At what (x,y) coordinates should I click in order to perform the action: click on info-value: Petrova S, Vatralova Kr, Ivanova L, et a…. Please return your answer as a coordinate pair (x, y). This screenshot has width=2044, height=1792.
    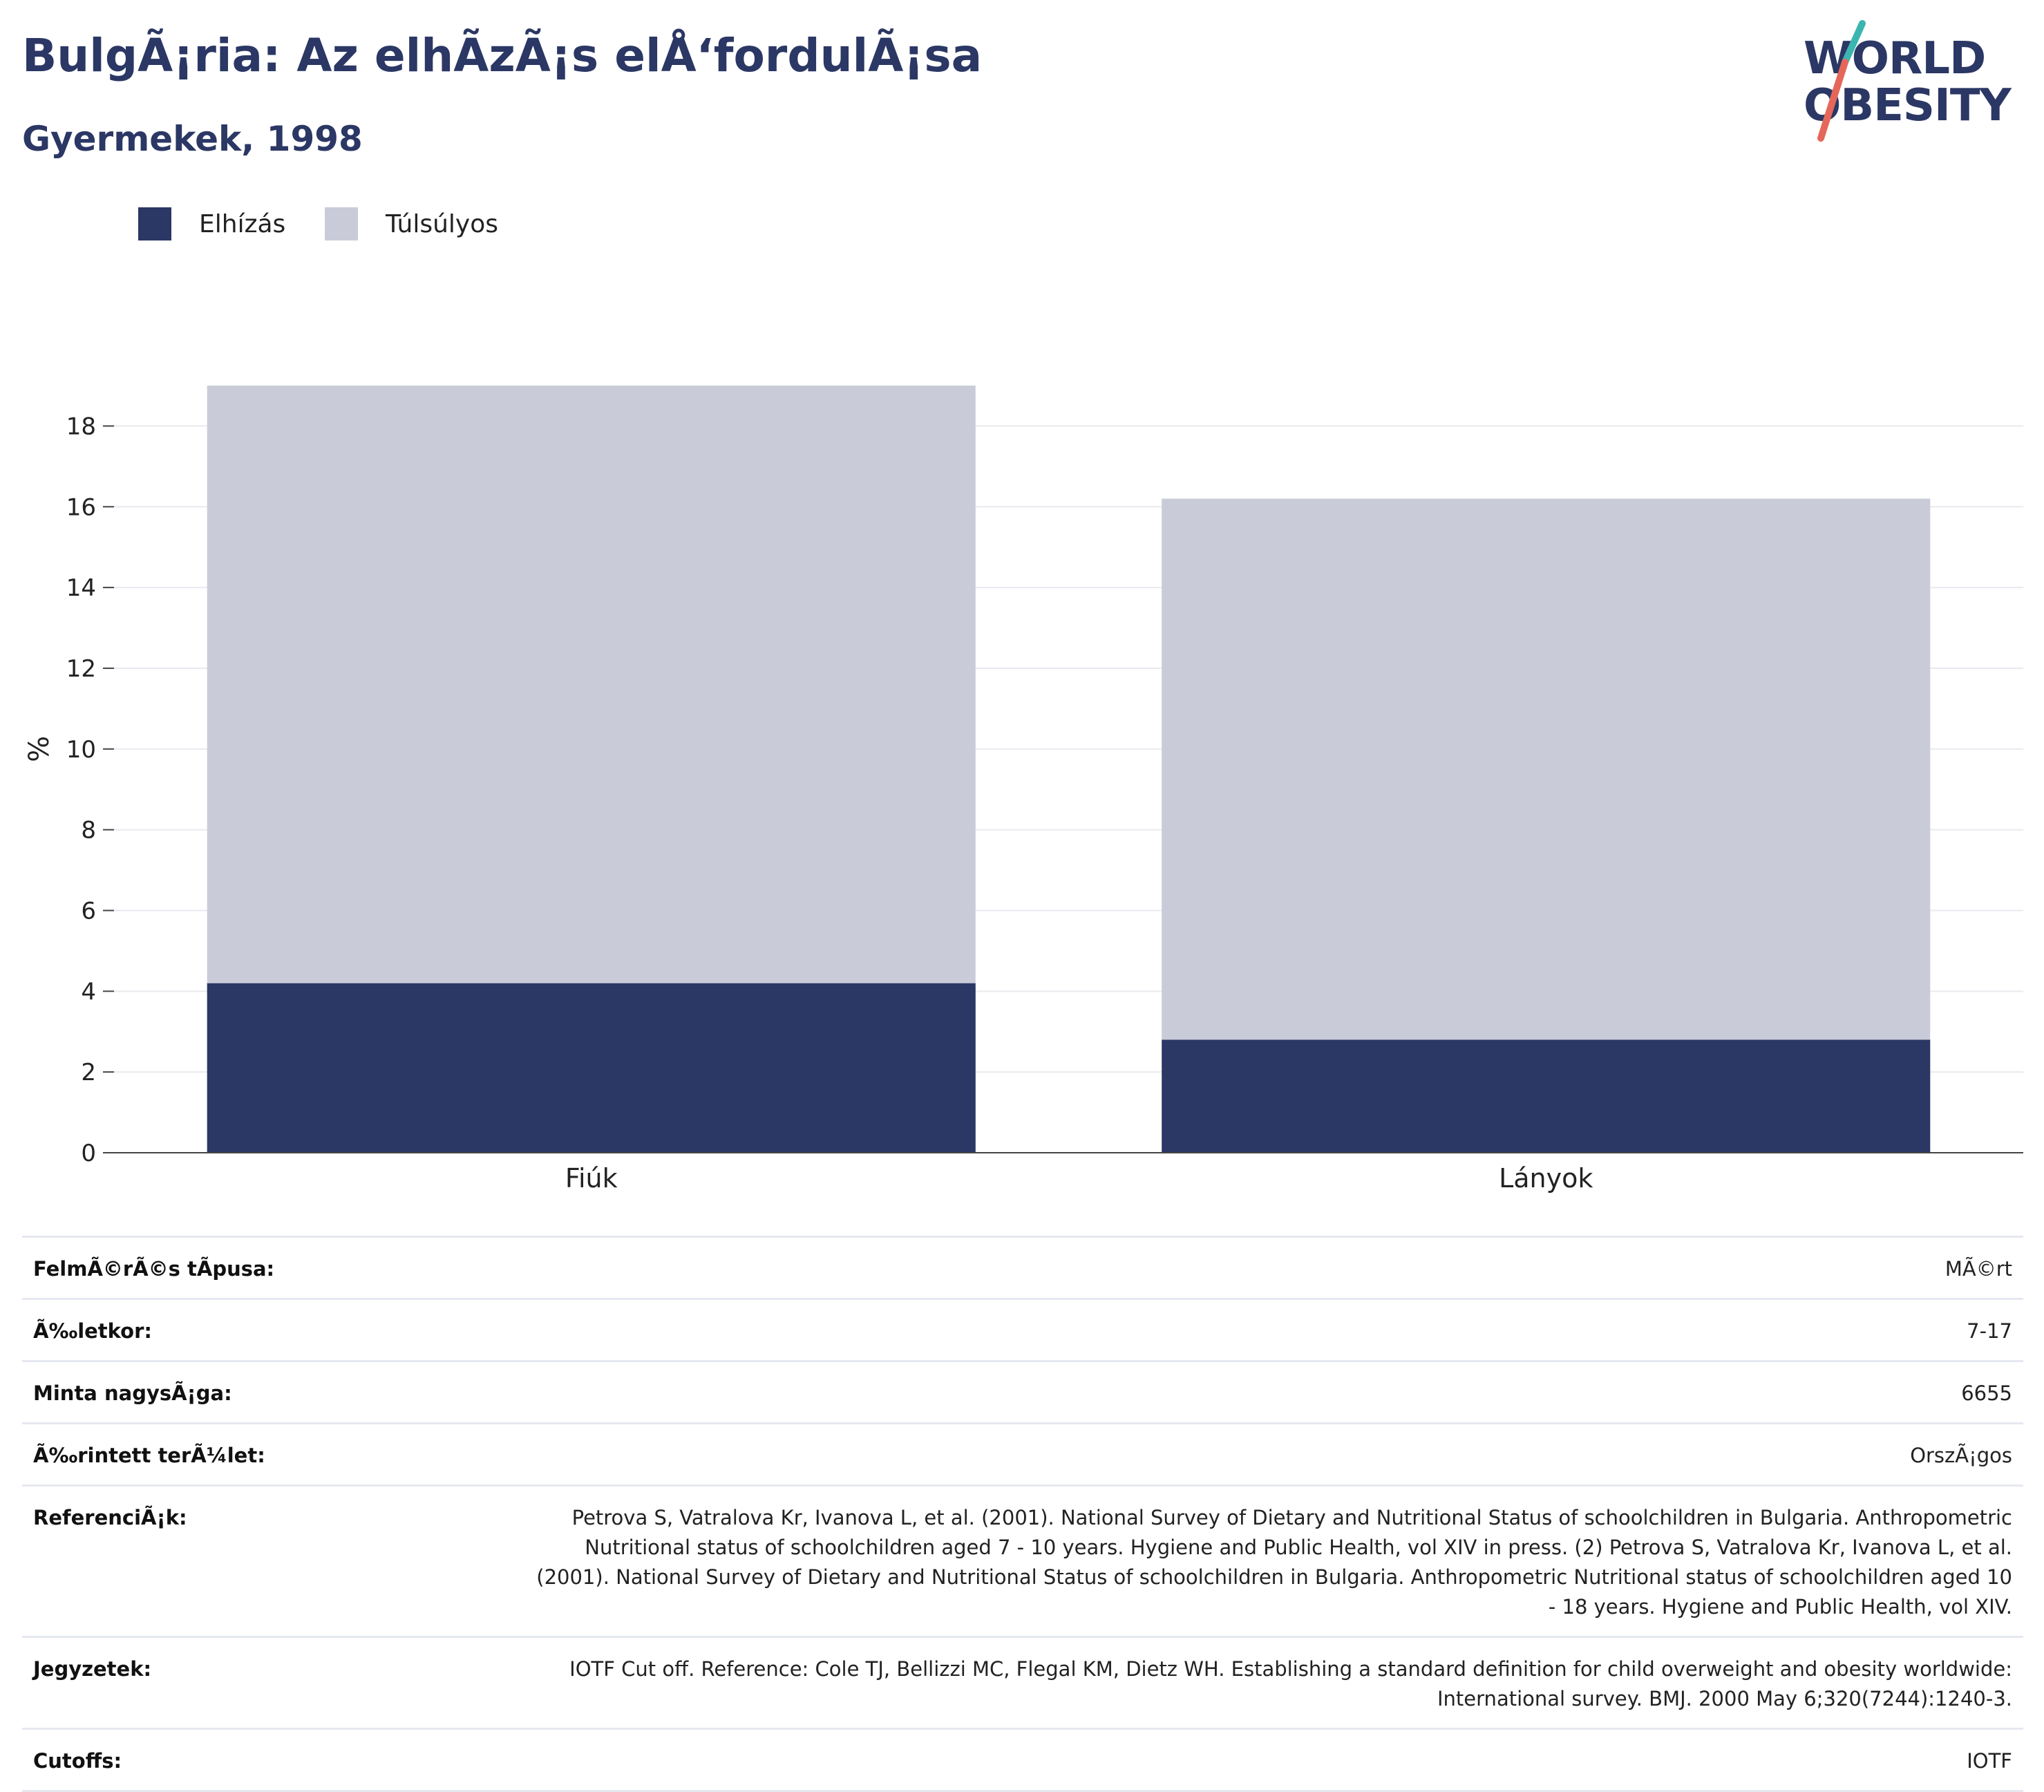
    Looking at the image, I should click on (1274, 1562).